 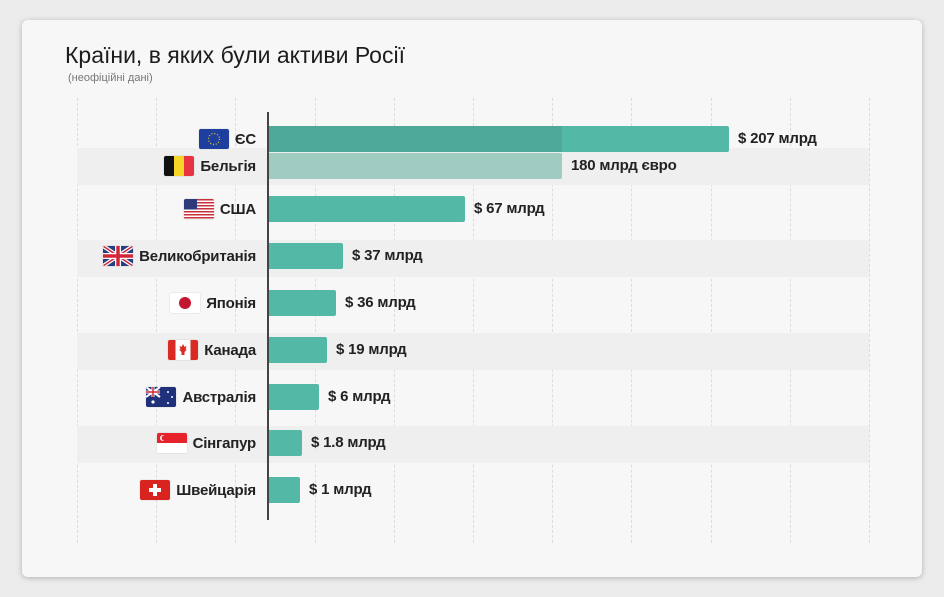 What do you see at coordinates (509, 208) in the screenshot?
I see `data-label: $ 67 млрд` at bounding box center [509, 208].